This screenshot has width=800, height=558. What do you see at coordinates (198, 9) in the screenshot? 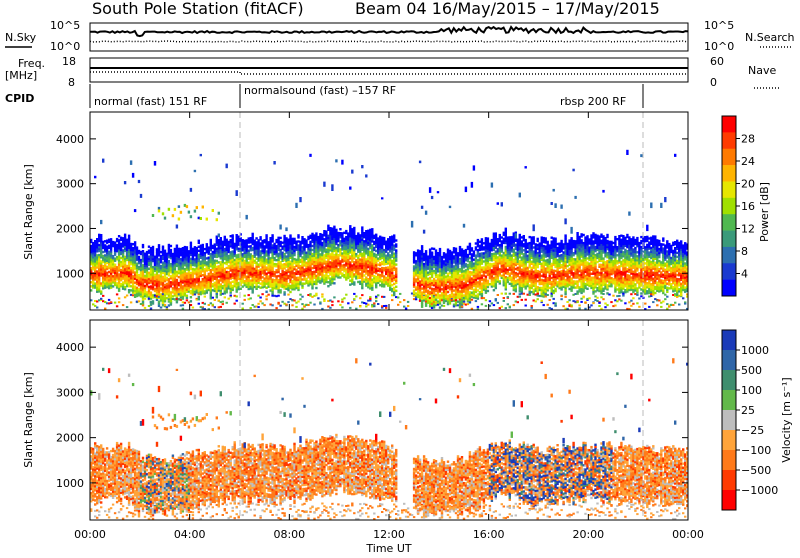
I see `figure-title-left: South Pole Station (fitACF)` at bounding box center [198, 9].